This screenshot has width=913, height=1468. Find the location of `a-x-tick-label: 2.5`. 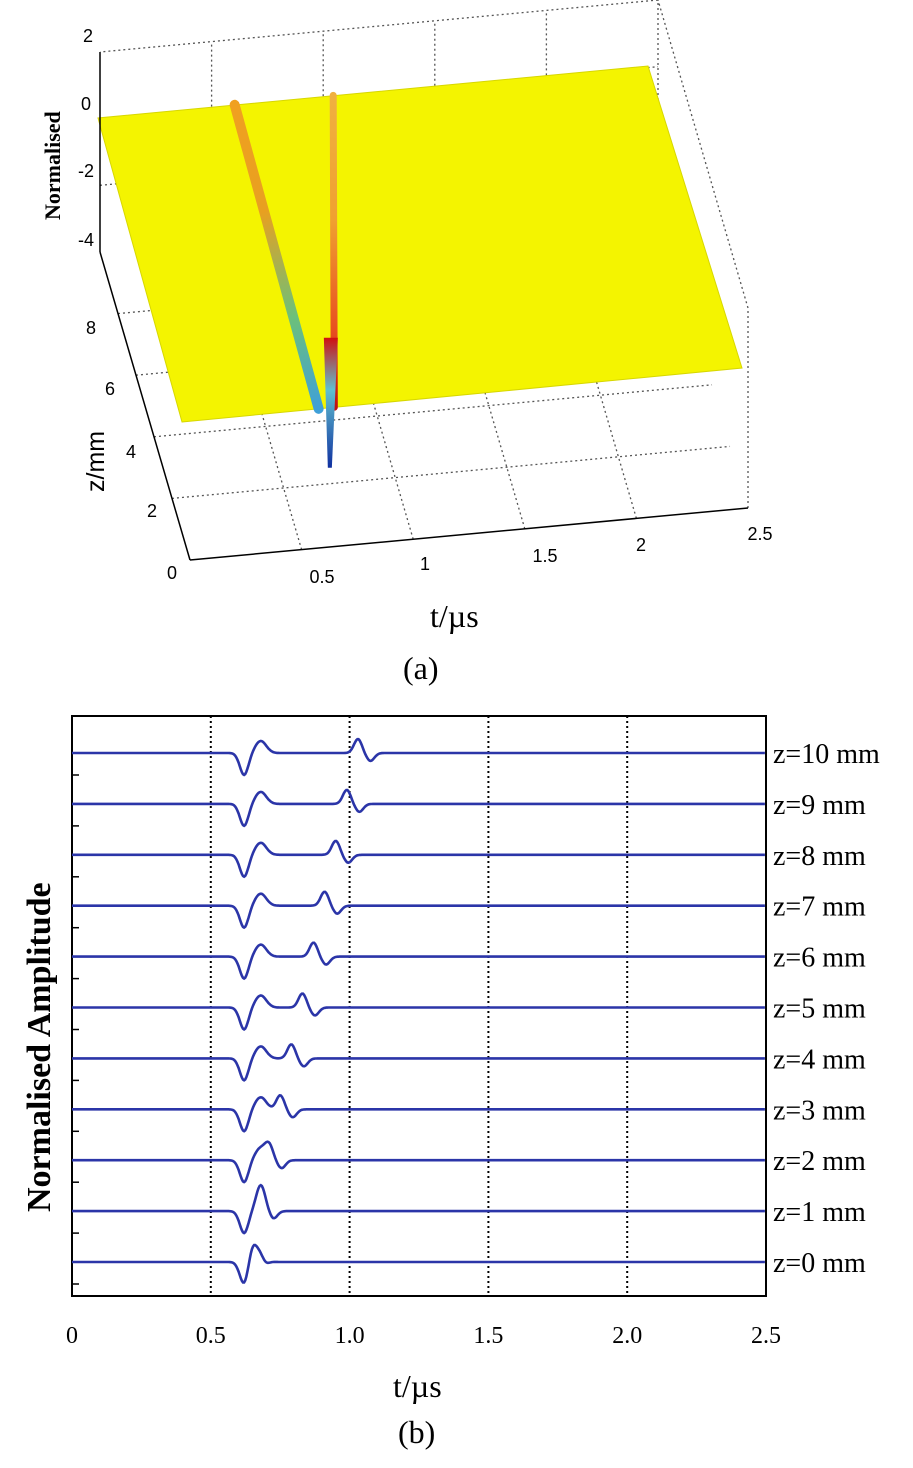

a-x-tick-label: 2.5 is located at coordinates (759, 534).